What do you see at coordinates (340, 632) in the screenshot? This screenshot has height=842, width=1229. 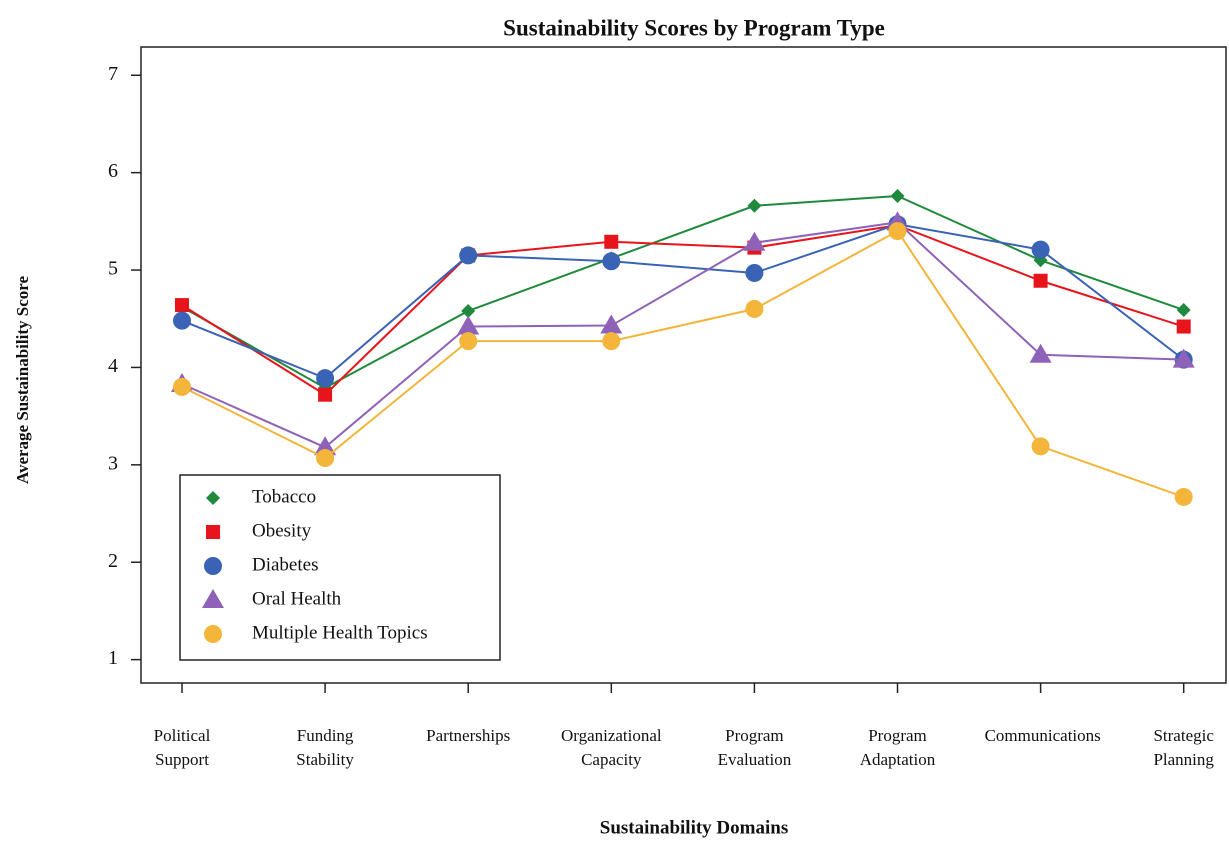 I see `legend-label: Multiple Health Topics` at bounding box center [340, 632].